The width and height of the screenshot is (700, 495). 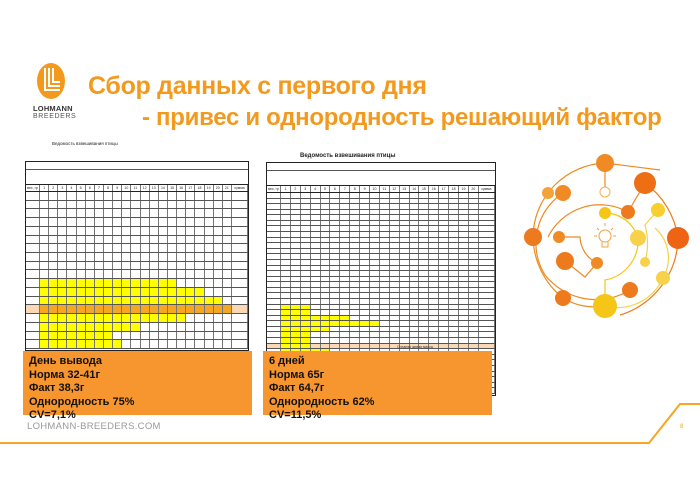 I want to click on column-number: 7, so click(x=99, y=188).